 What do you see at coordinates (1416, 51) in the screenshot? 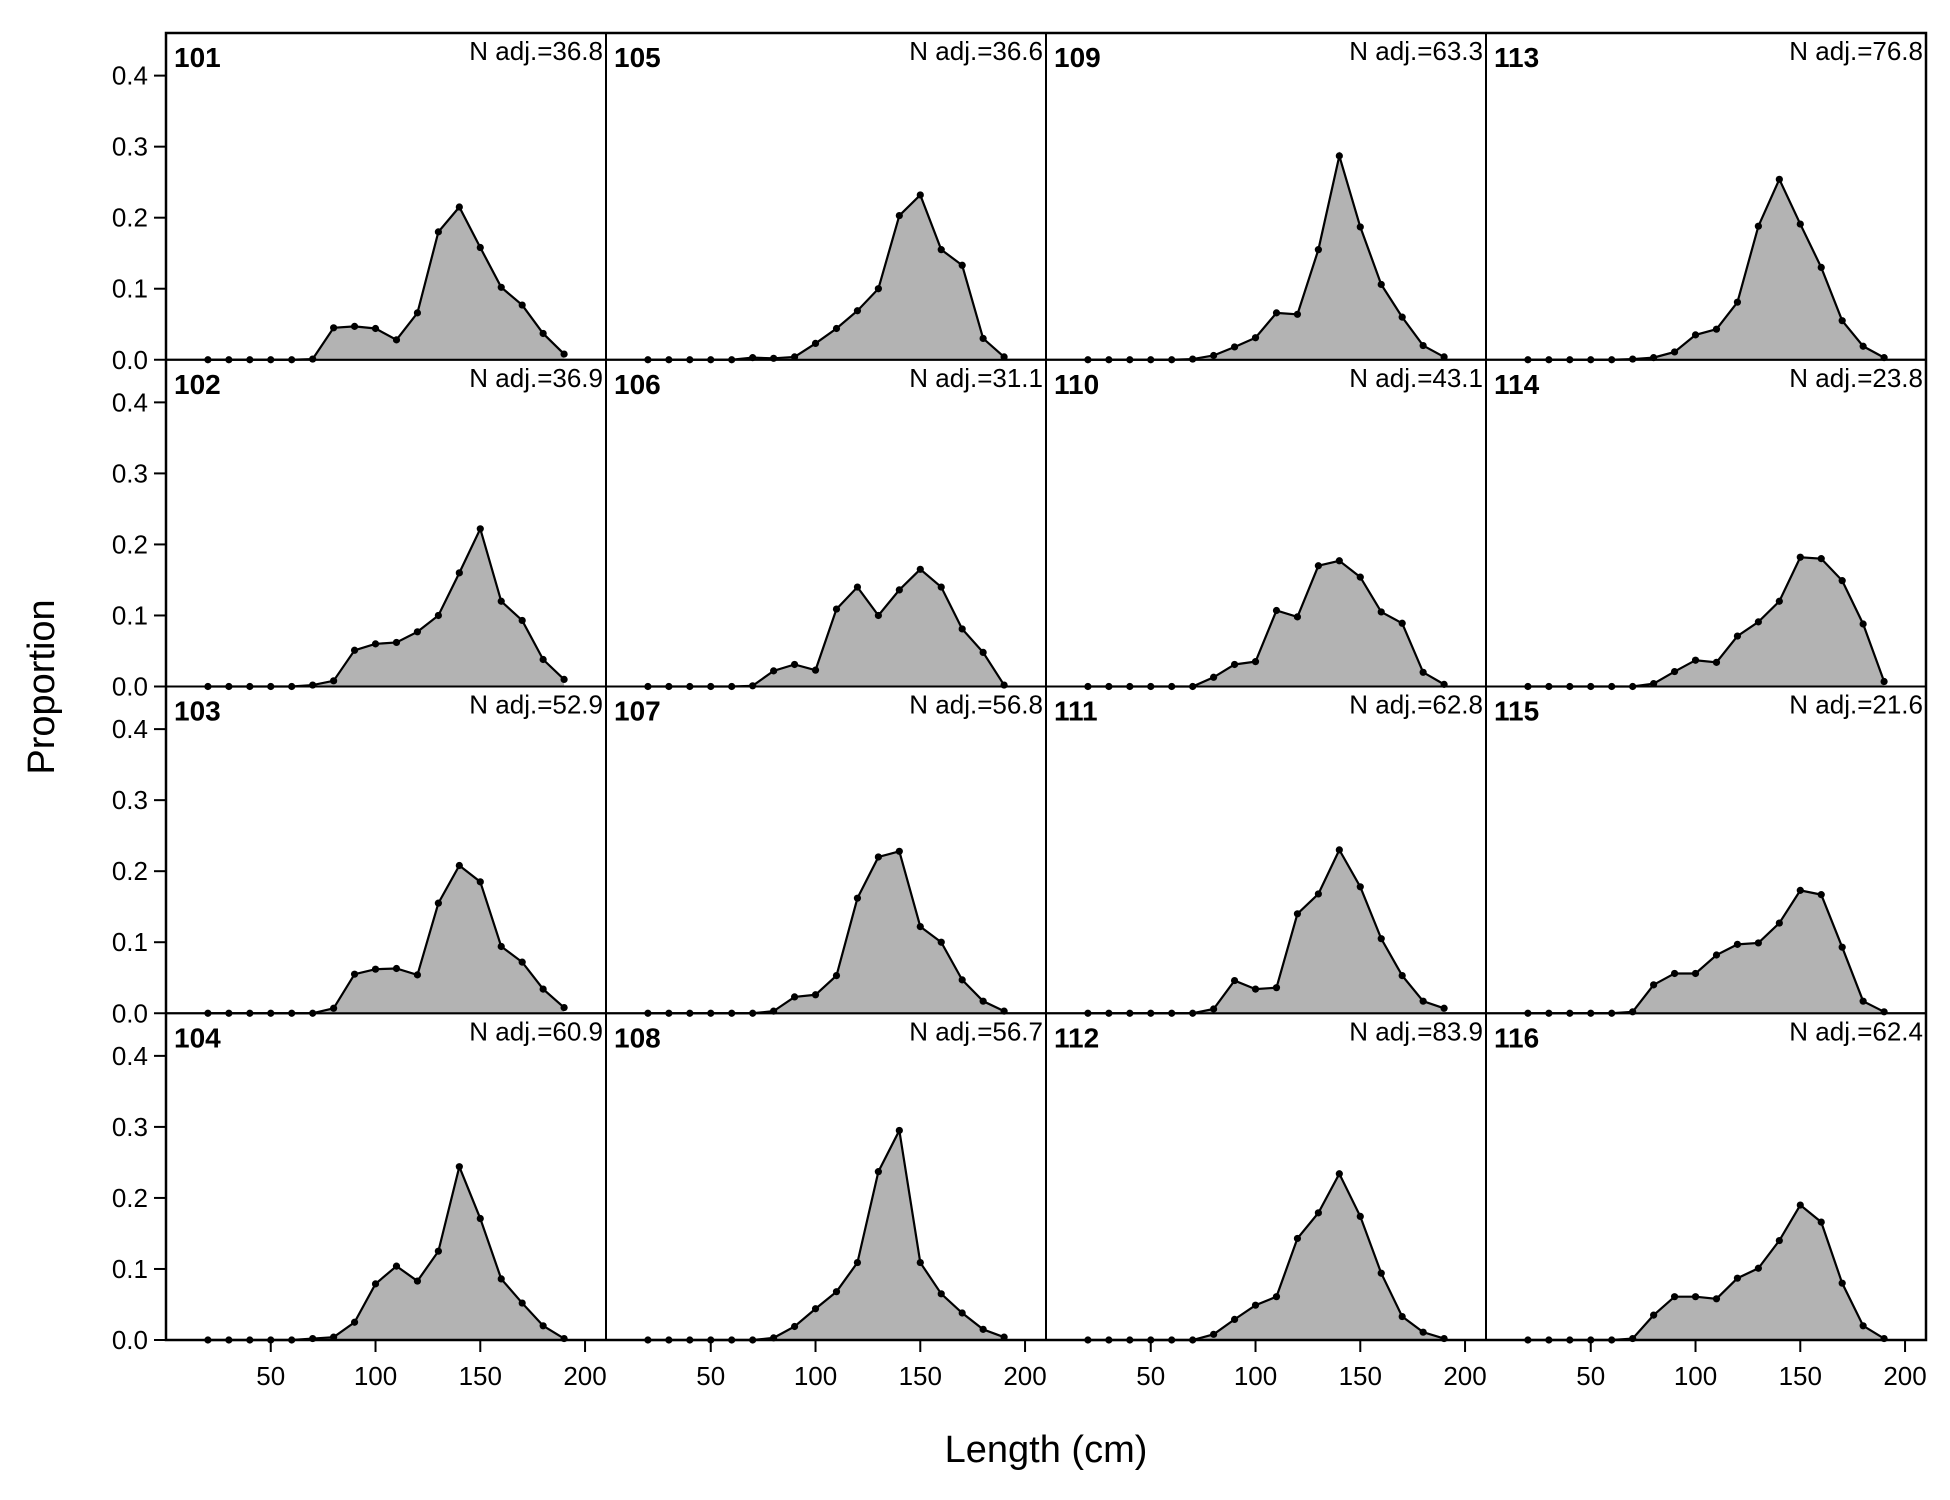
I see `n-adj-label: N adj.=63.3` at bounding box center [1416, 51].